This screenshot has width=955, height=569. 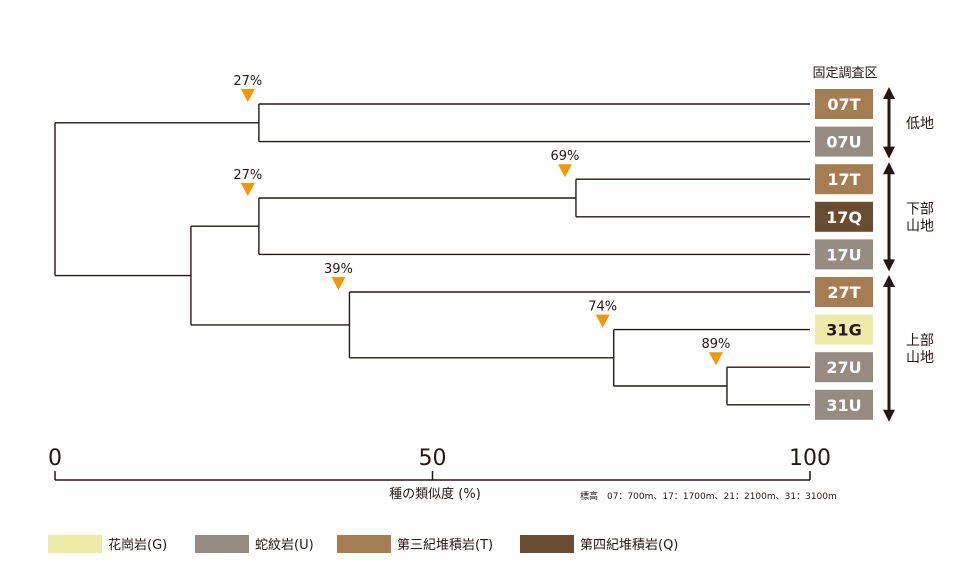 I want to click on legend-label: 蛇紋岩(U), so click(x=284, y=545).